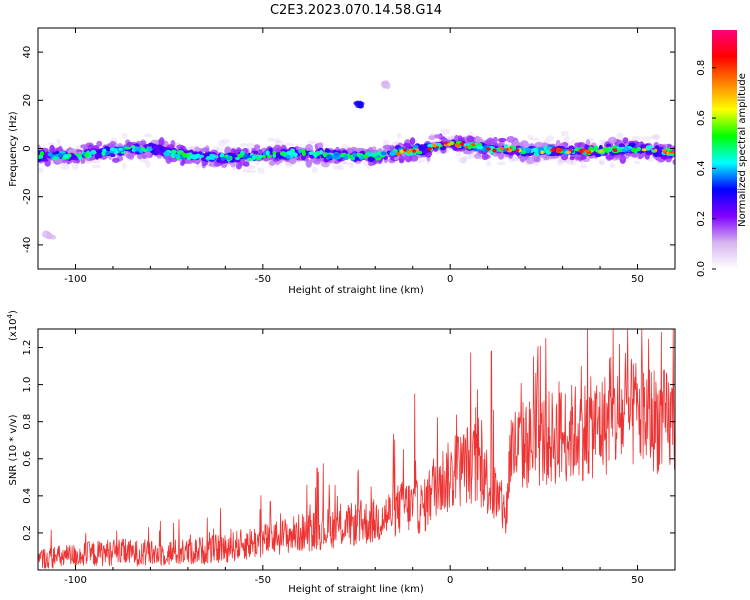 This screenshot has height=600, width=750. I want to click on snr-y-multiplier: (x104), so click(12, 325).